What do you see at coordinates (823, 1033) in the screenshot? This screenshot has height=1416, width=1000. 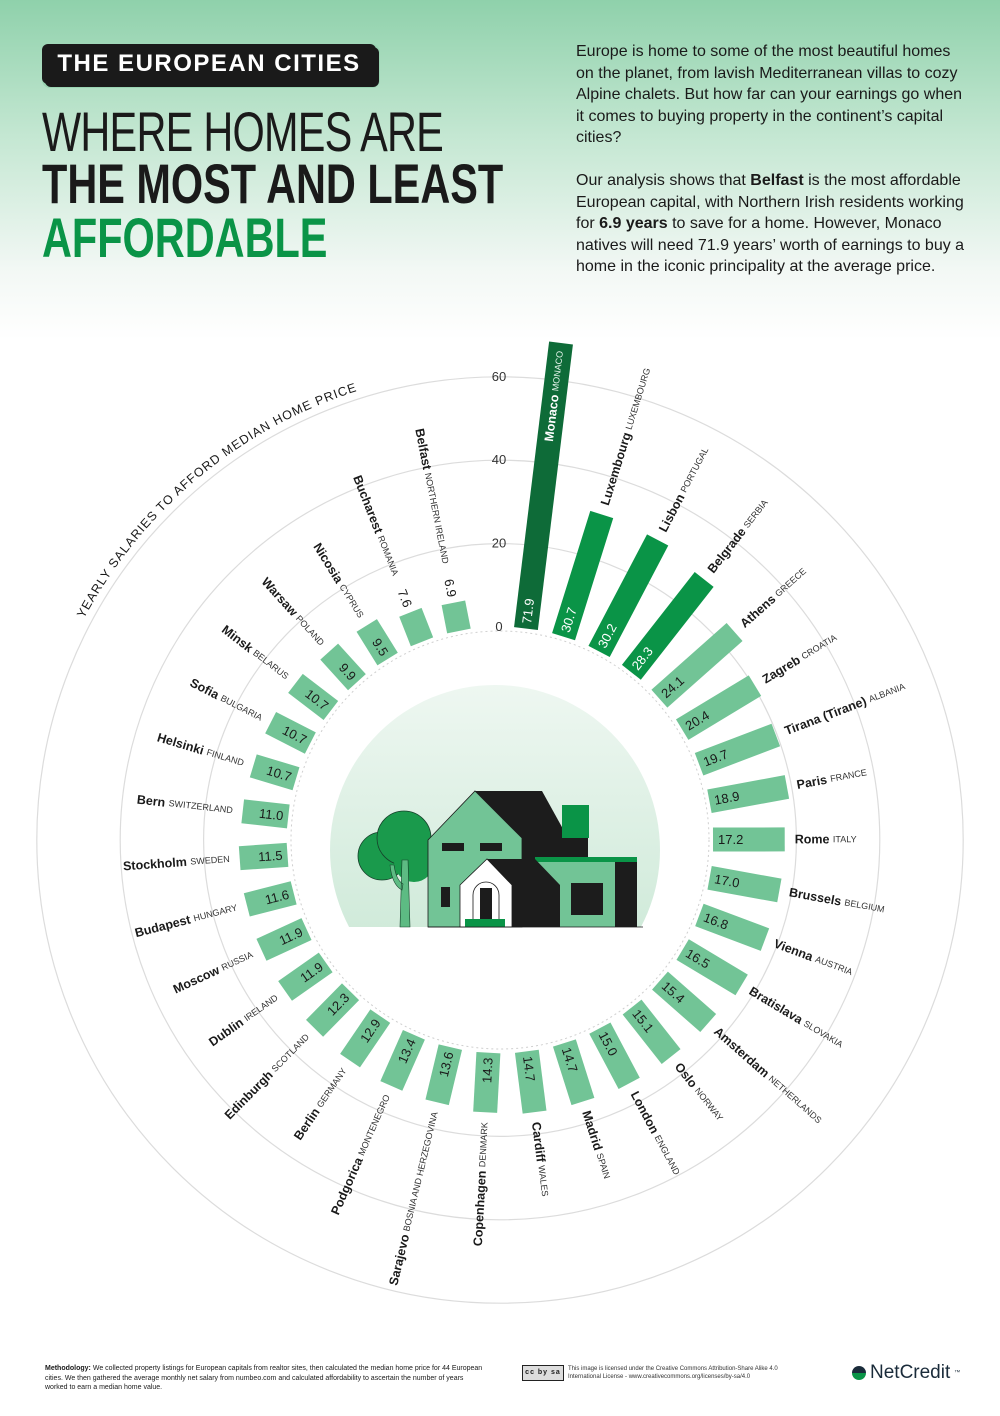 I see `country-name: SLOVAKIA` at bounding box center [823, 1033].